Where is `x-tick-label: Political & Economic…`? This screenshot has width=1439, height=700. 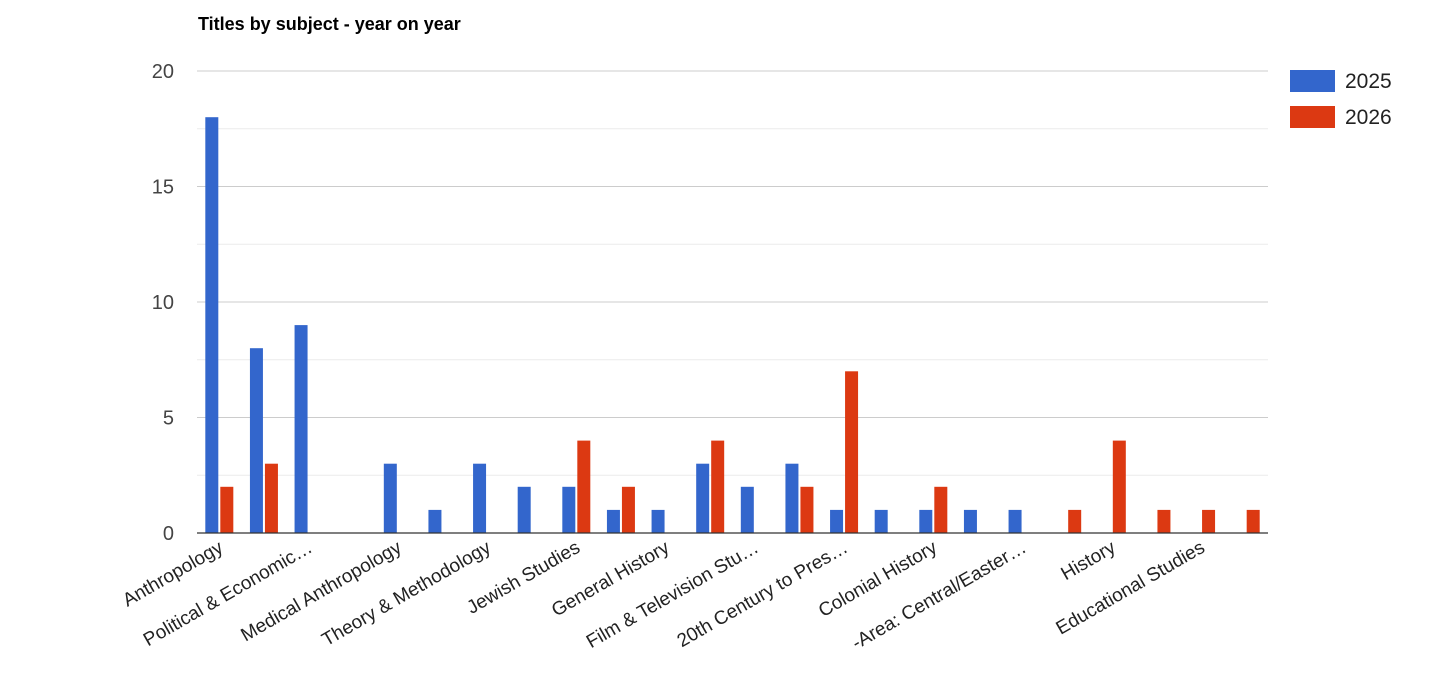
x-tick-label: Political & Economic… is located at coordinates (228, 594).